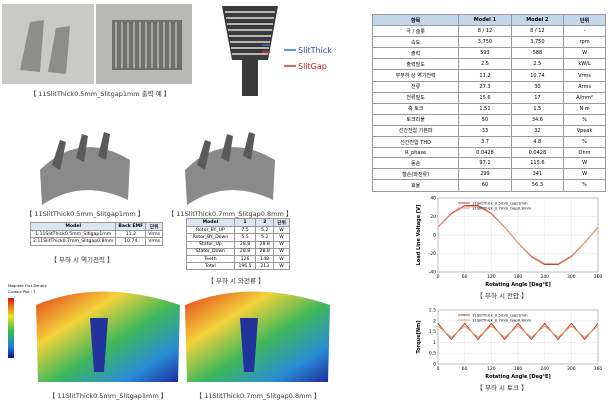 The image size is (612, 406). Describe the element at coordinates (265, 266) in the screenshot. I see `cell: 213` at that location.